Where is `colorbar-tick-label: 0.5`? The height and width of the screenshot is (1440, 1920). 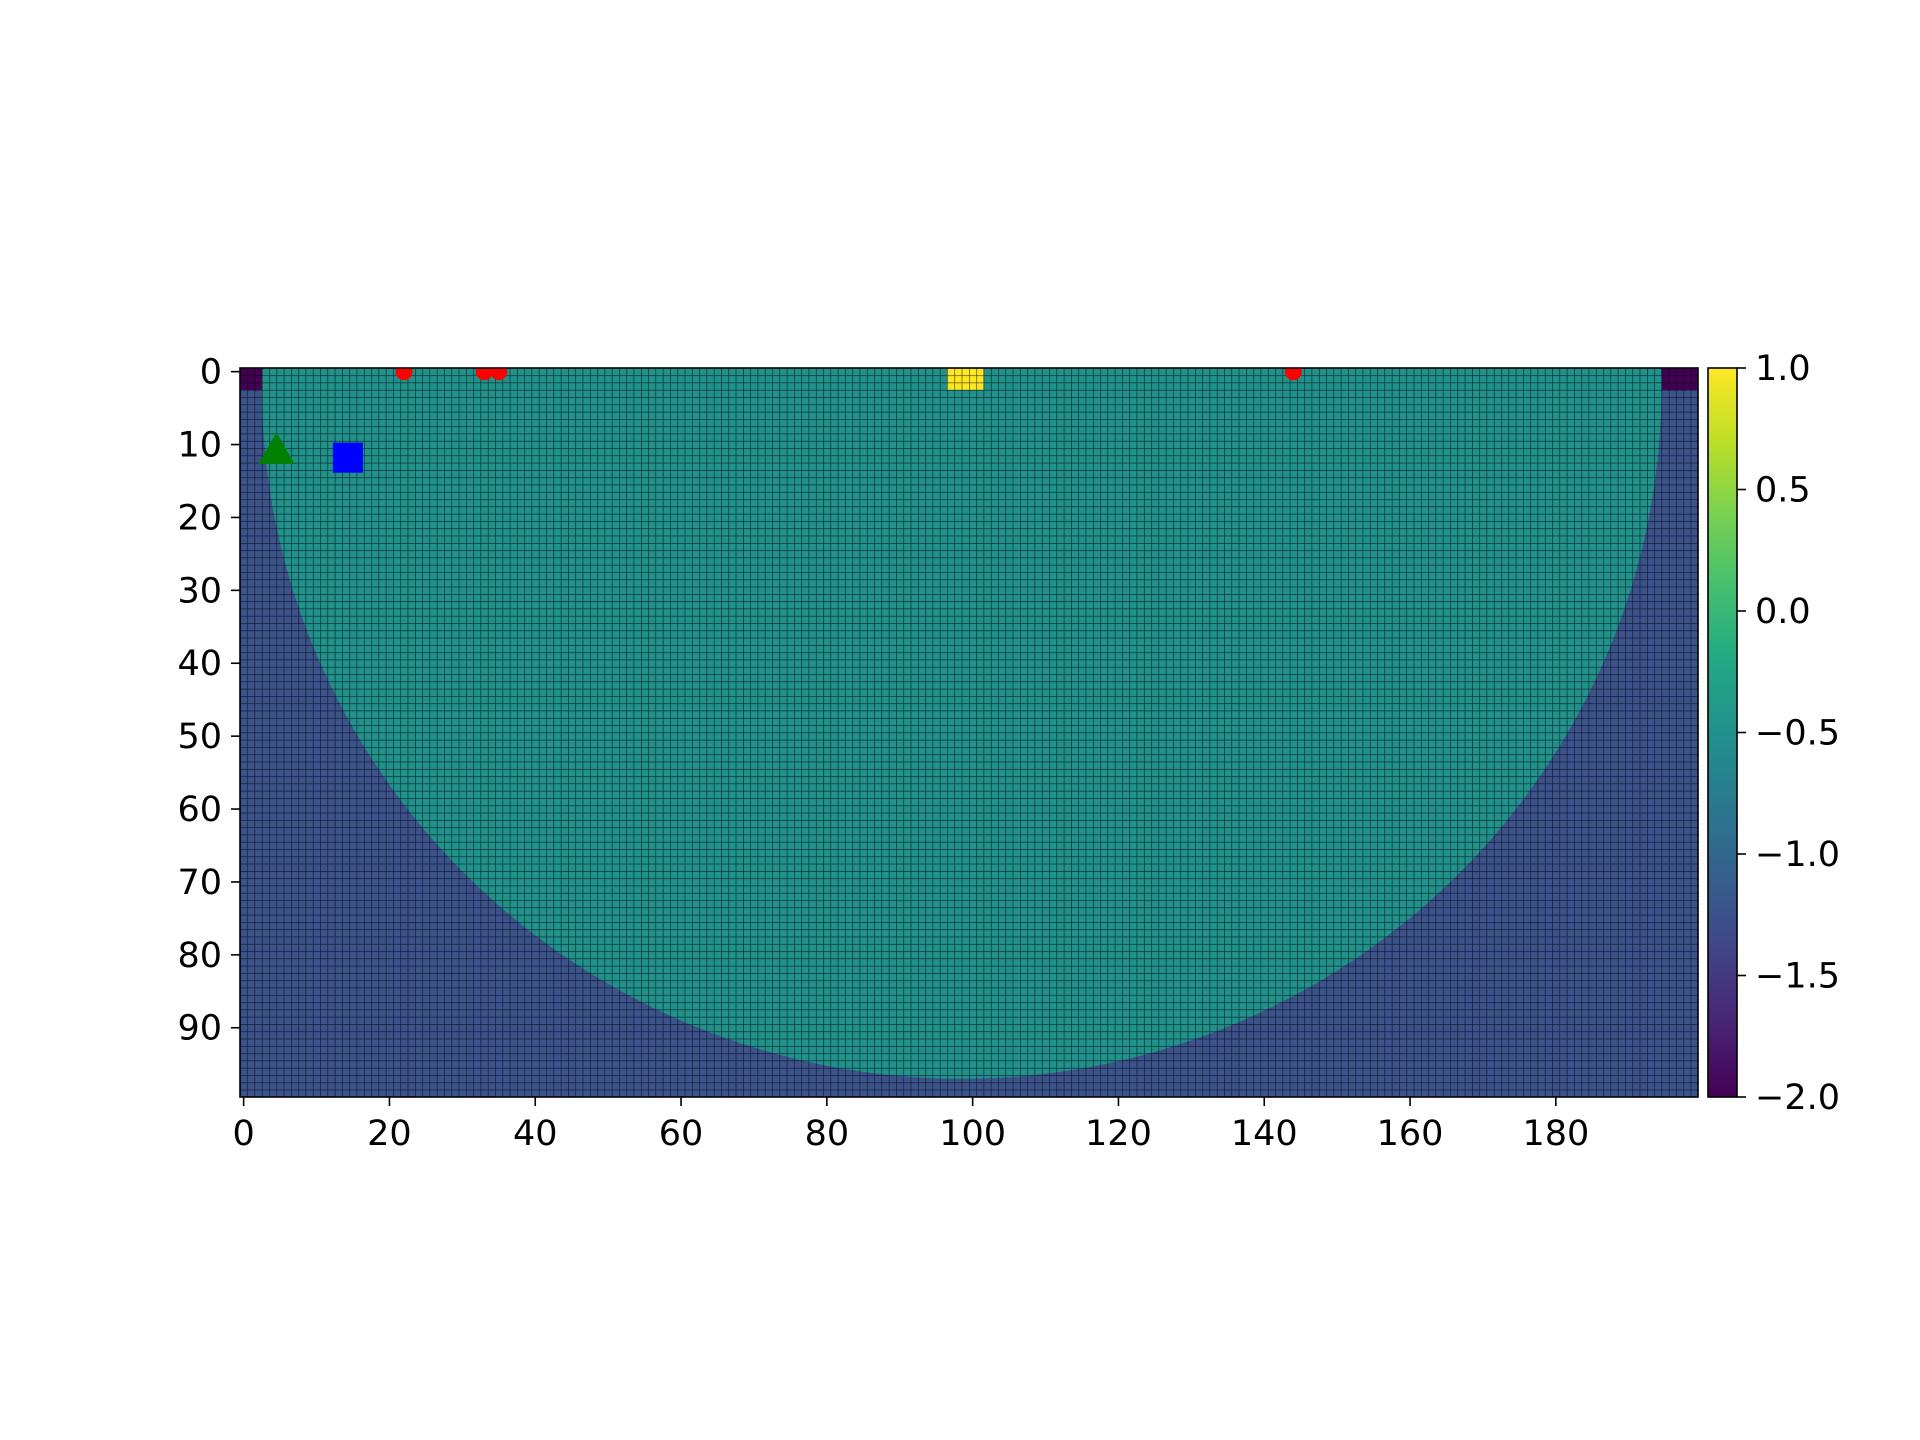 colorbar-tick-label: 0.5 is located at coordinates (1783, 491).